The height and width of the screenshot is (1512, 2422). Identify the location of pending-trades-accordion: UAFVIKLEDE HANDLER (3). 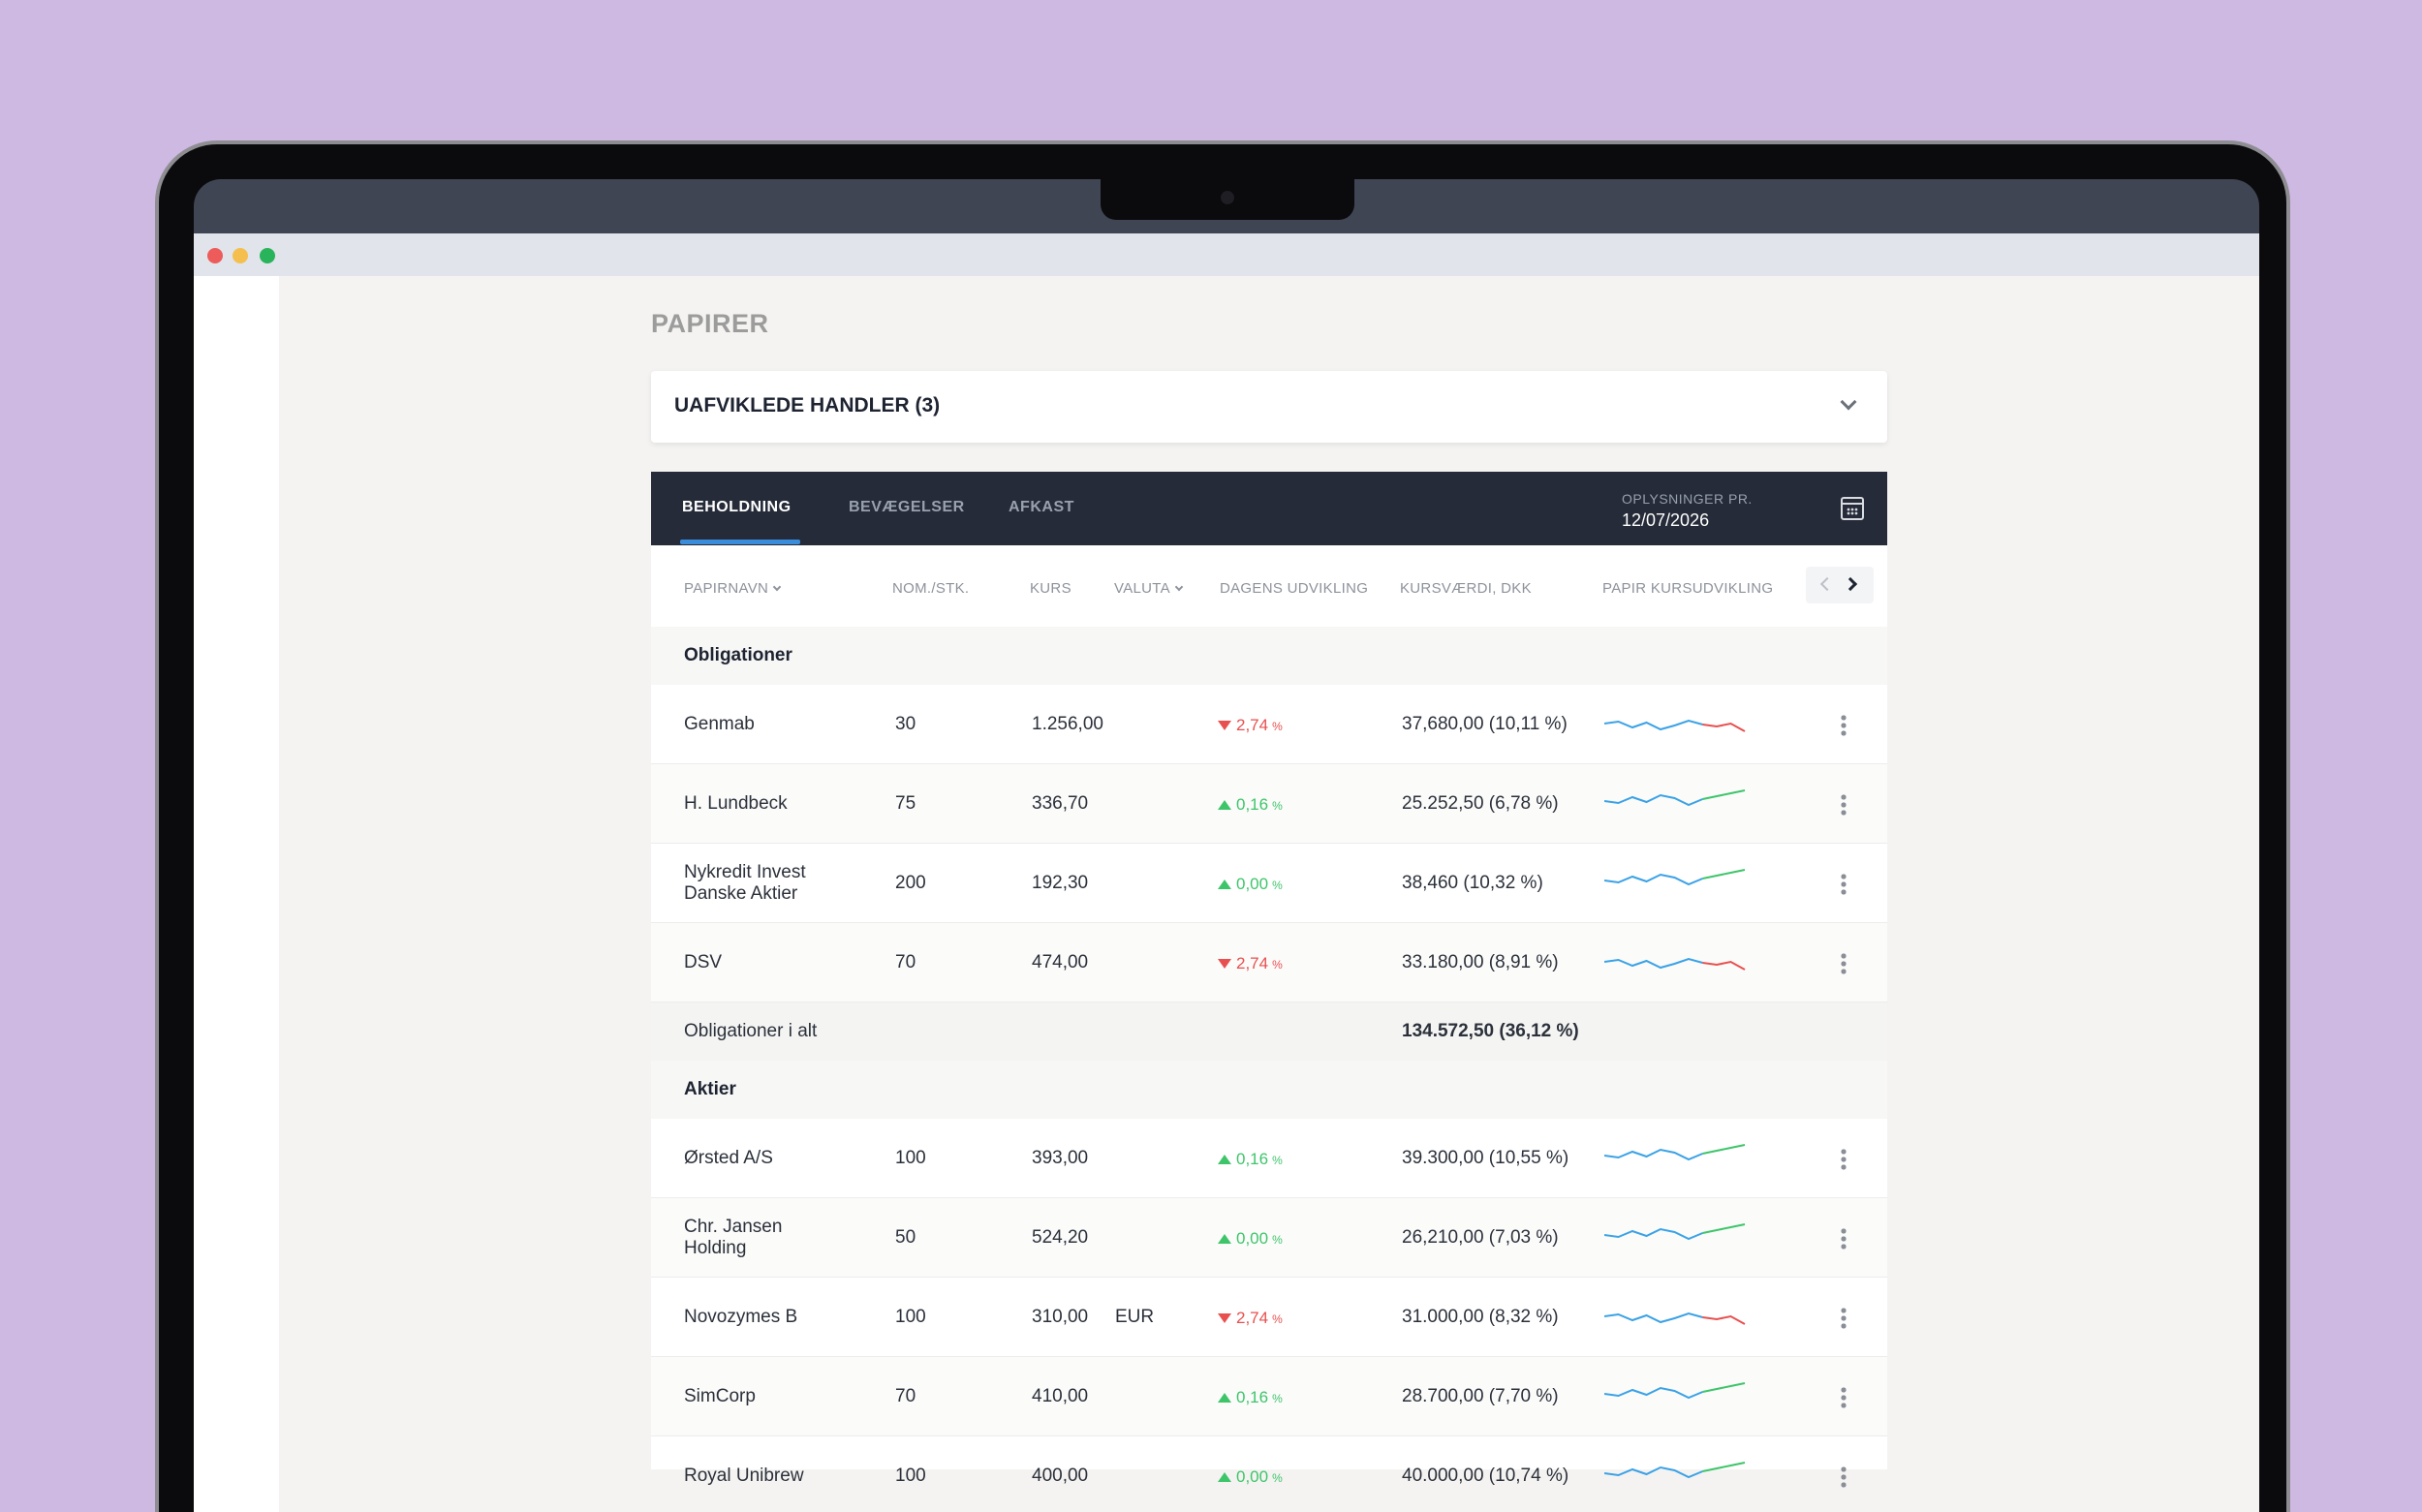
(1269, 407).